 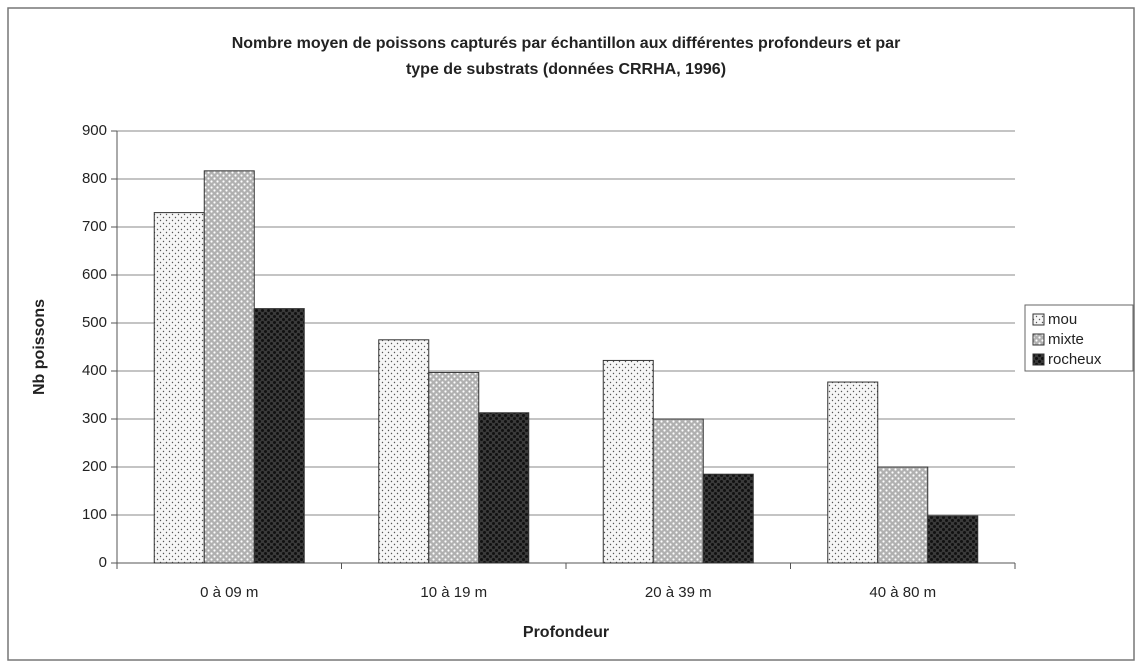 What do you see at coordinates (103, 562) in the screenshot?
I see `y-tick-label: 0` at bounding box center [103, 562].